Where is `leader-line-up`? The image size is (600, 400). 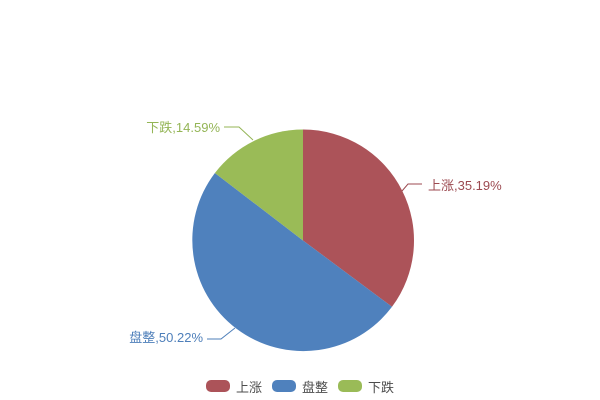
leader-line-up is located at coordinates (411, 187).